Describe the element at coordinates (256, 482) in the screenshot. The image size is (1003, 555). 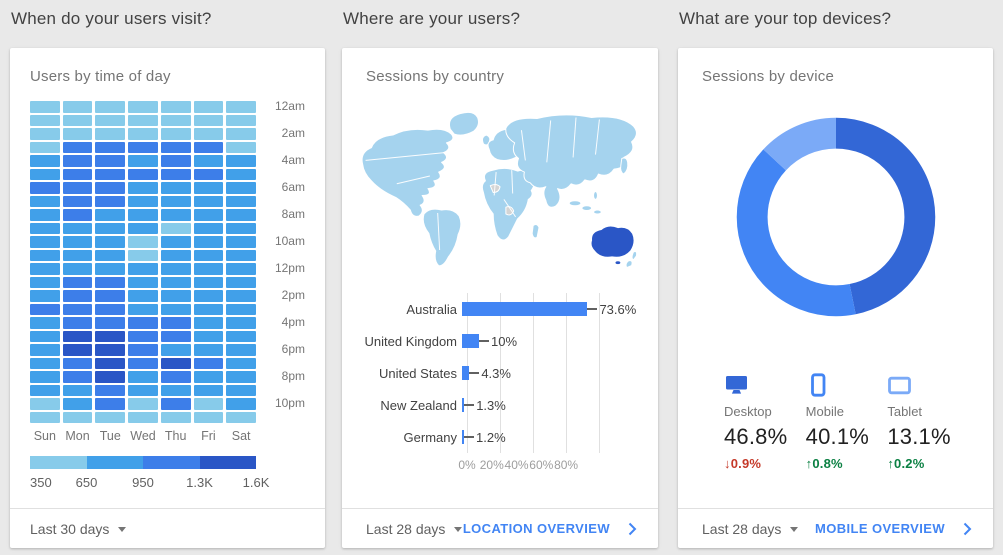
I see `legend-stop-label: 1.6K` at that location.